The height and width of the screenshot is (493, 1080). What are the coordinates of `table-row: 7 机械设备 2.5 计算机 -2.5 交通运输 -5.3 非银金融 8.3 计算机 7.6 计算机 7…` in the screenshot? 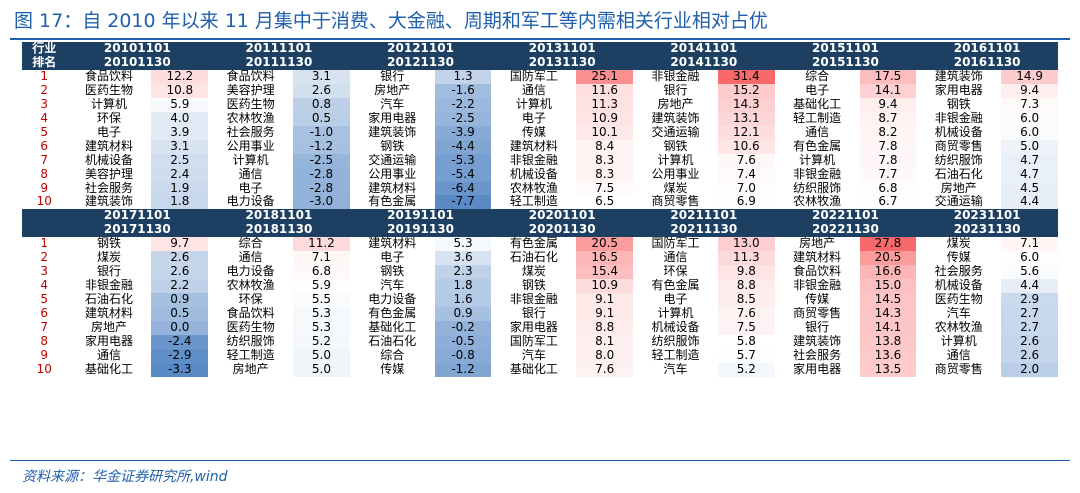 It's located at (540, 160).